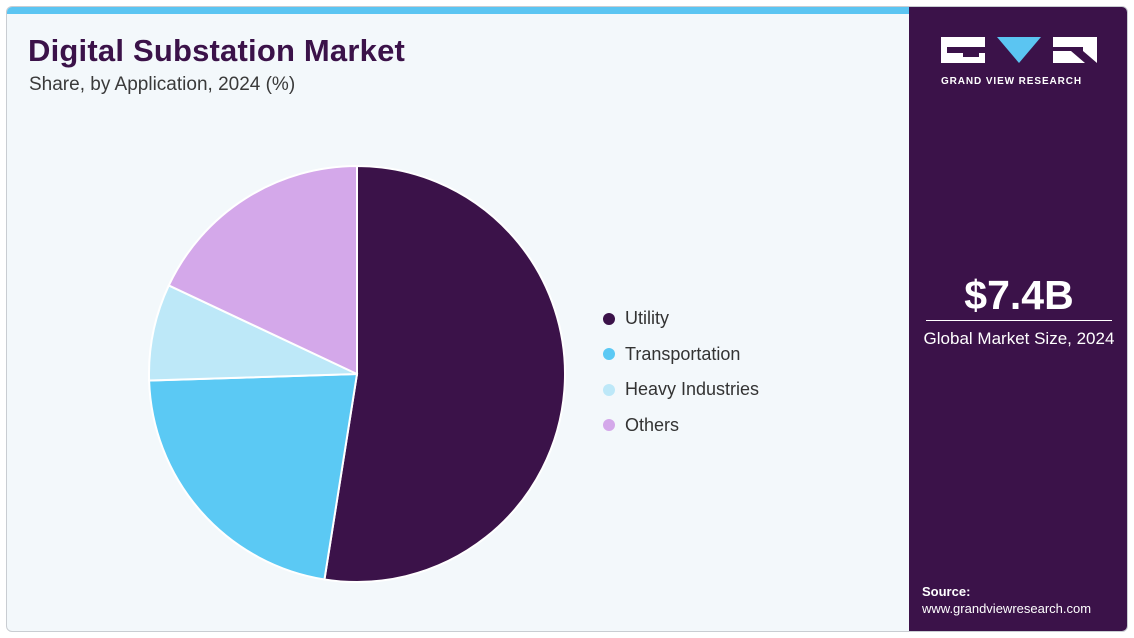  Describe the element at coordinates (1007, 608) in the screenshot. I see `source-url: www.grandviewresearch.com` at that location.